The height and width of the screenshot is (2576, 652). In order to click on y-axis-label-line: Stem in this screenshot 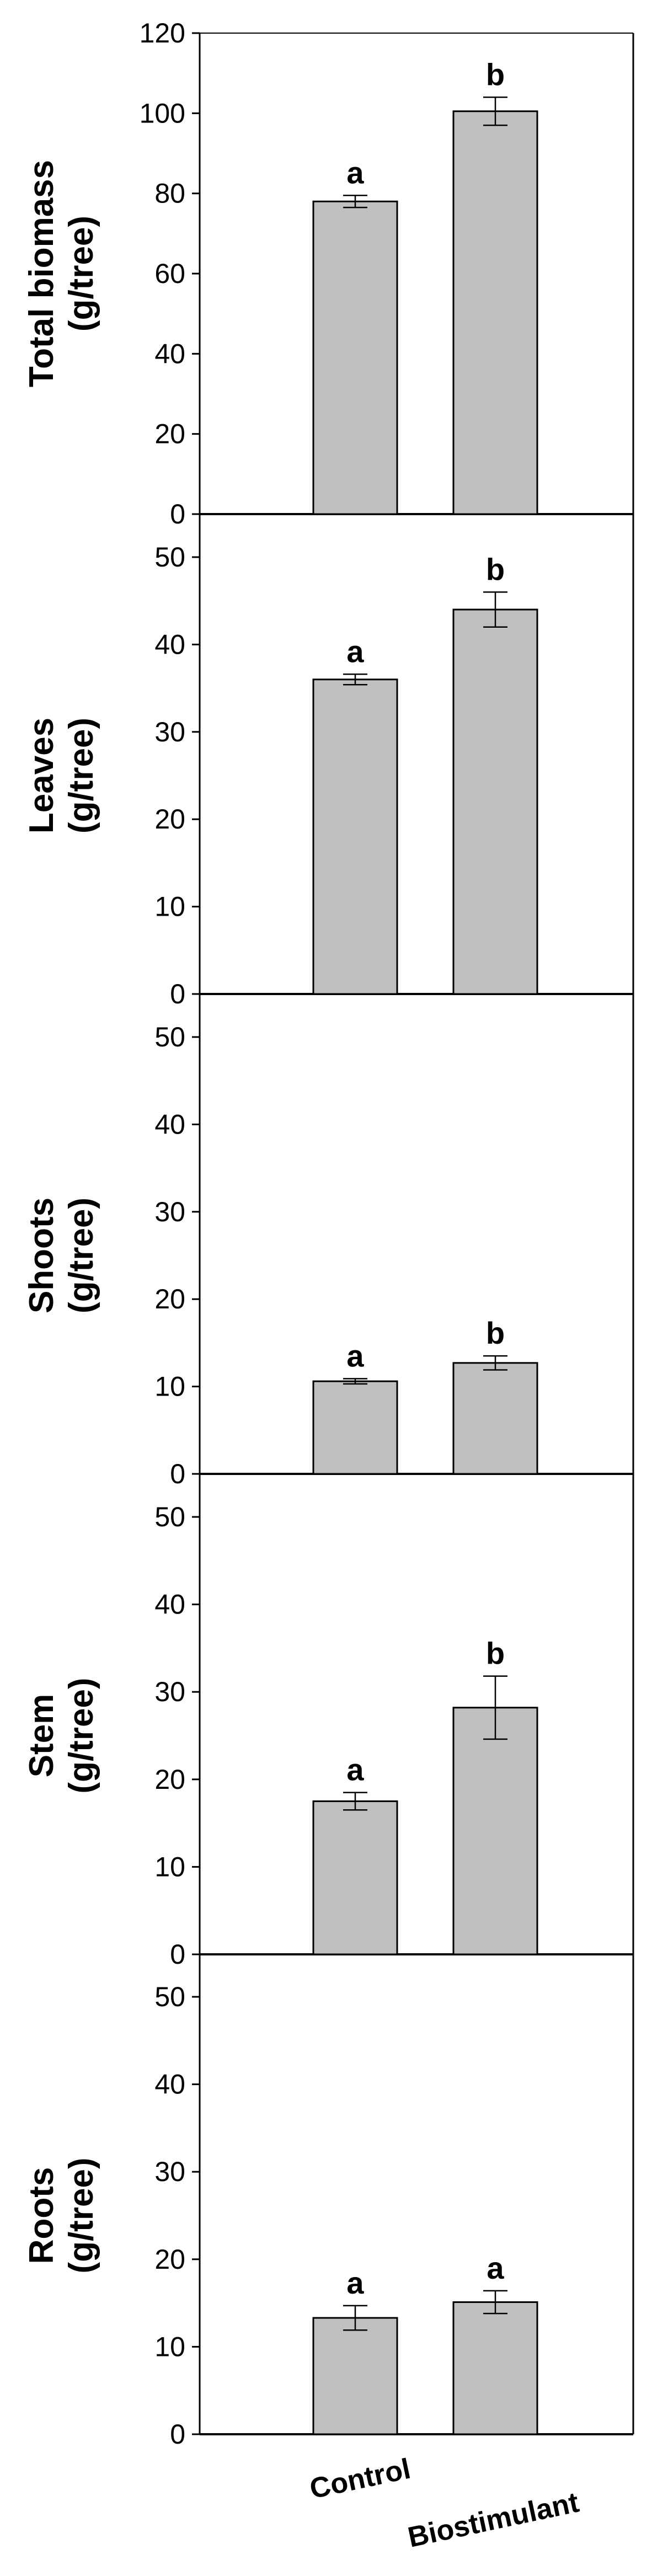, I will do `click(42, 1736)`.